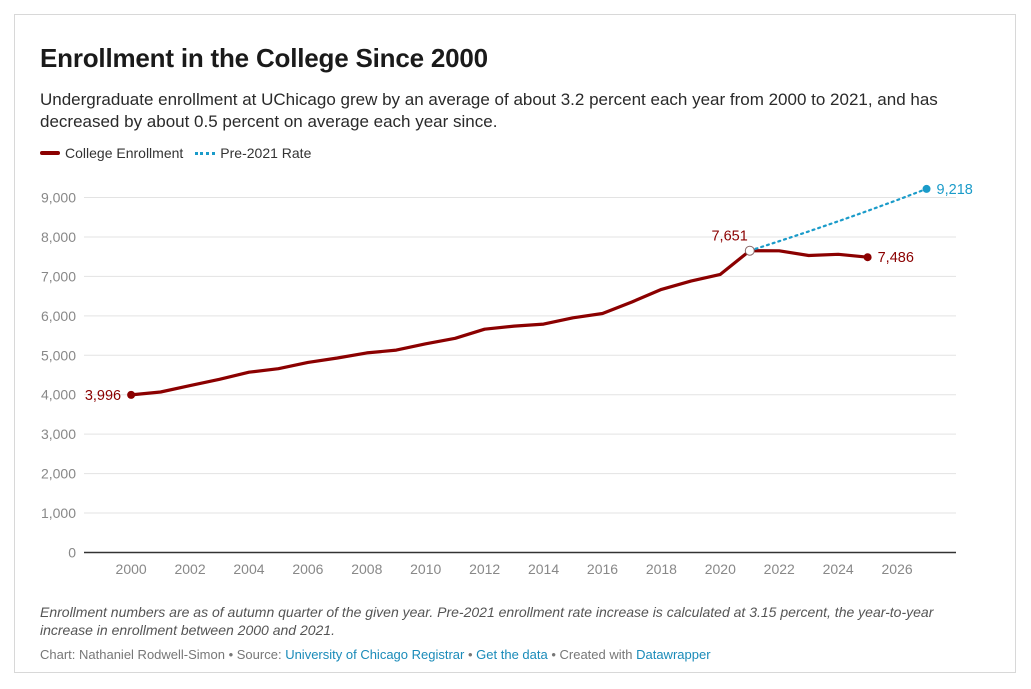 This screenshot has height=689, width=1031. I want to click on footer-separator: • Created with, so click(592, 654).